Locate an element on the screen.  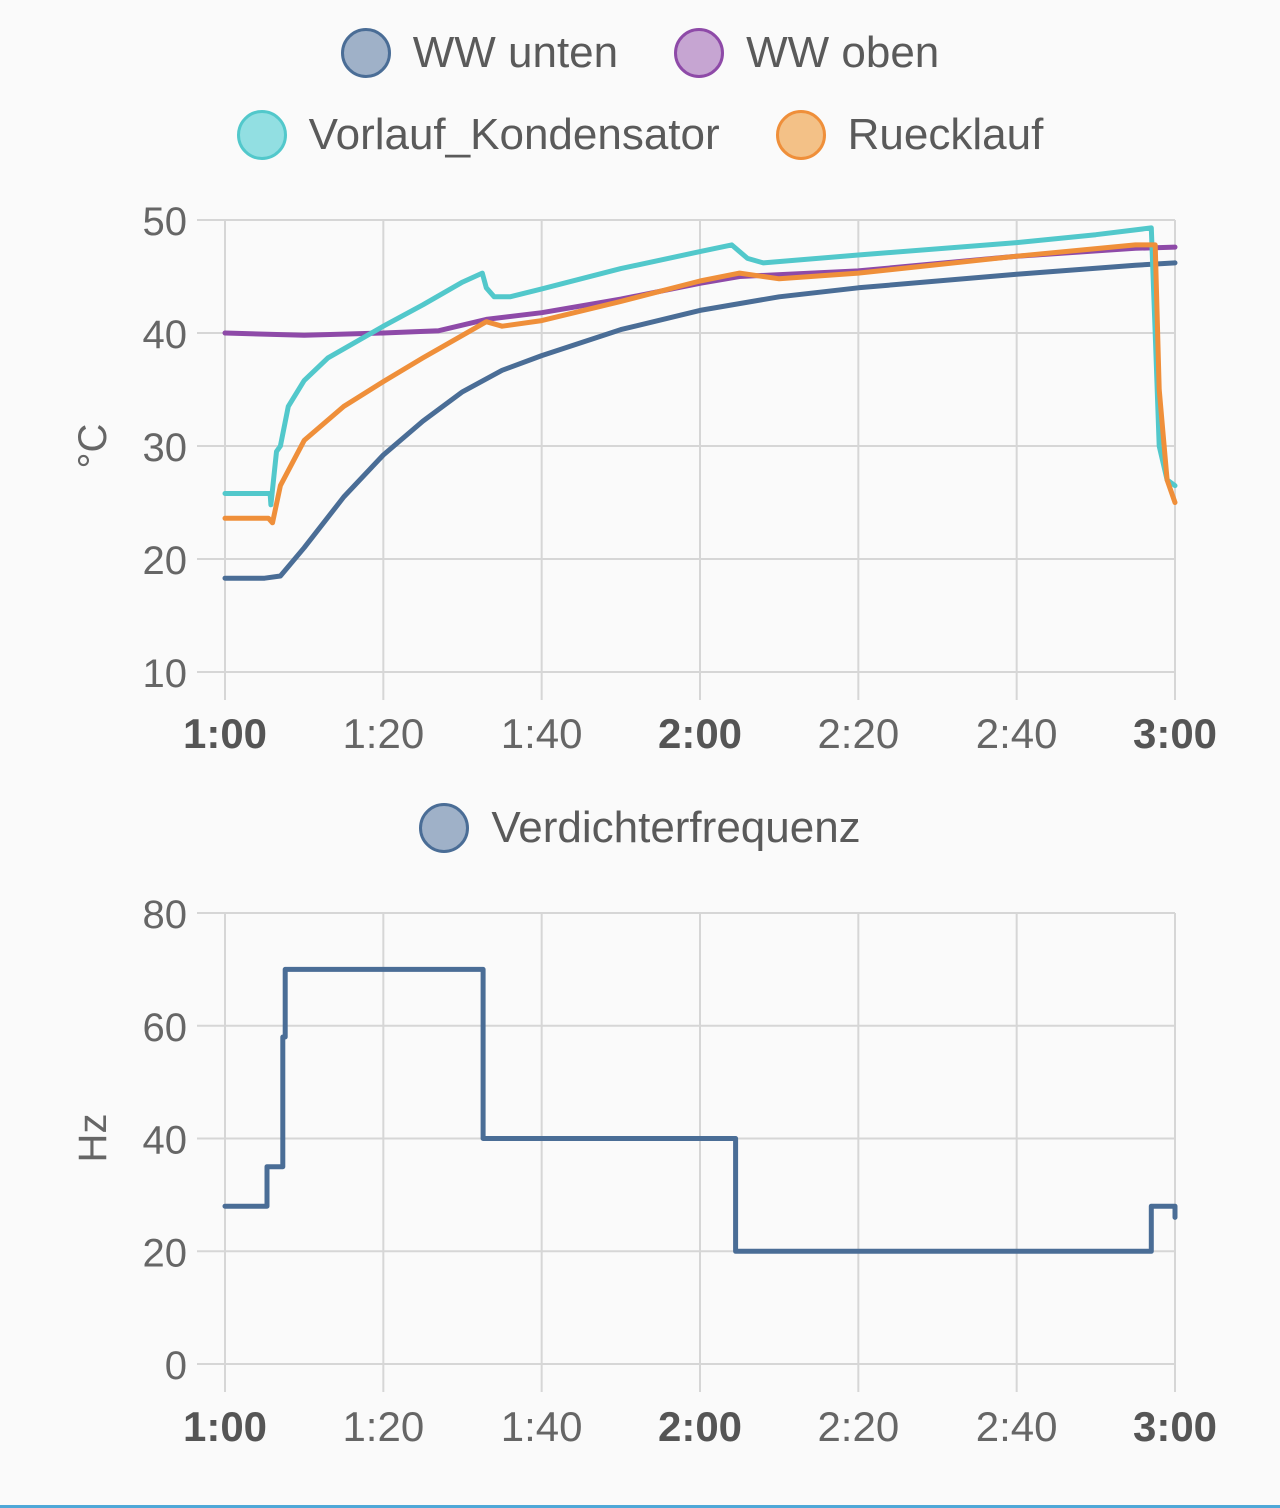
legend-dot-vorlauf is located at coordinates (261, 135).